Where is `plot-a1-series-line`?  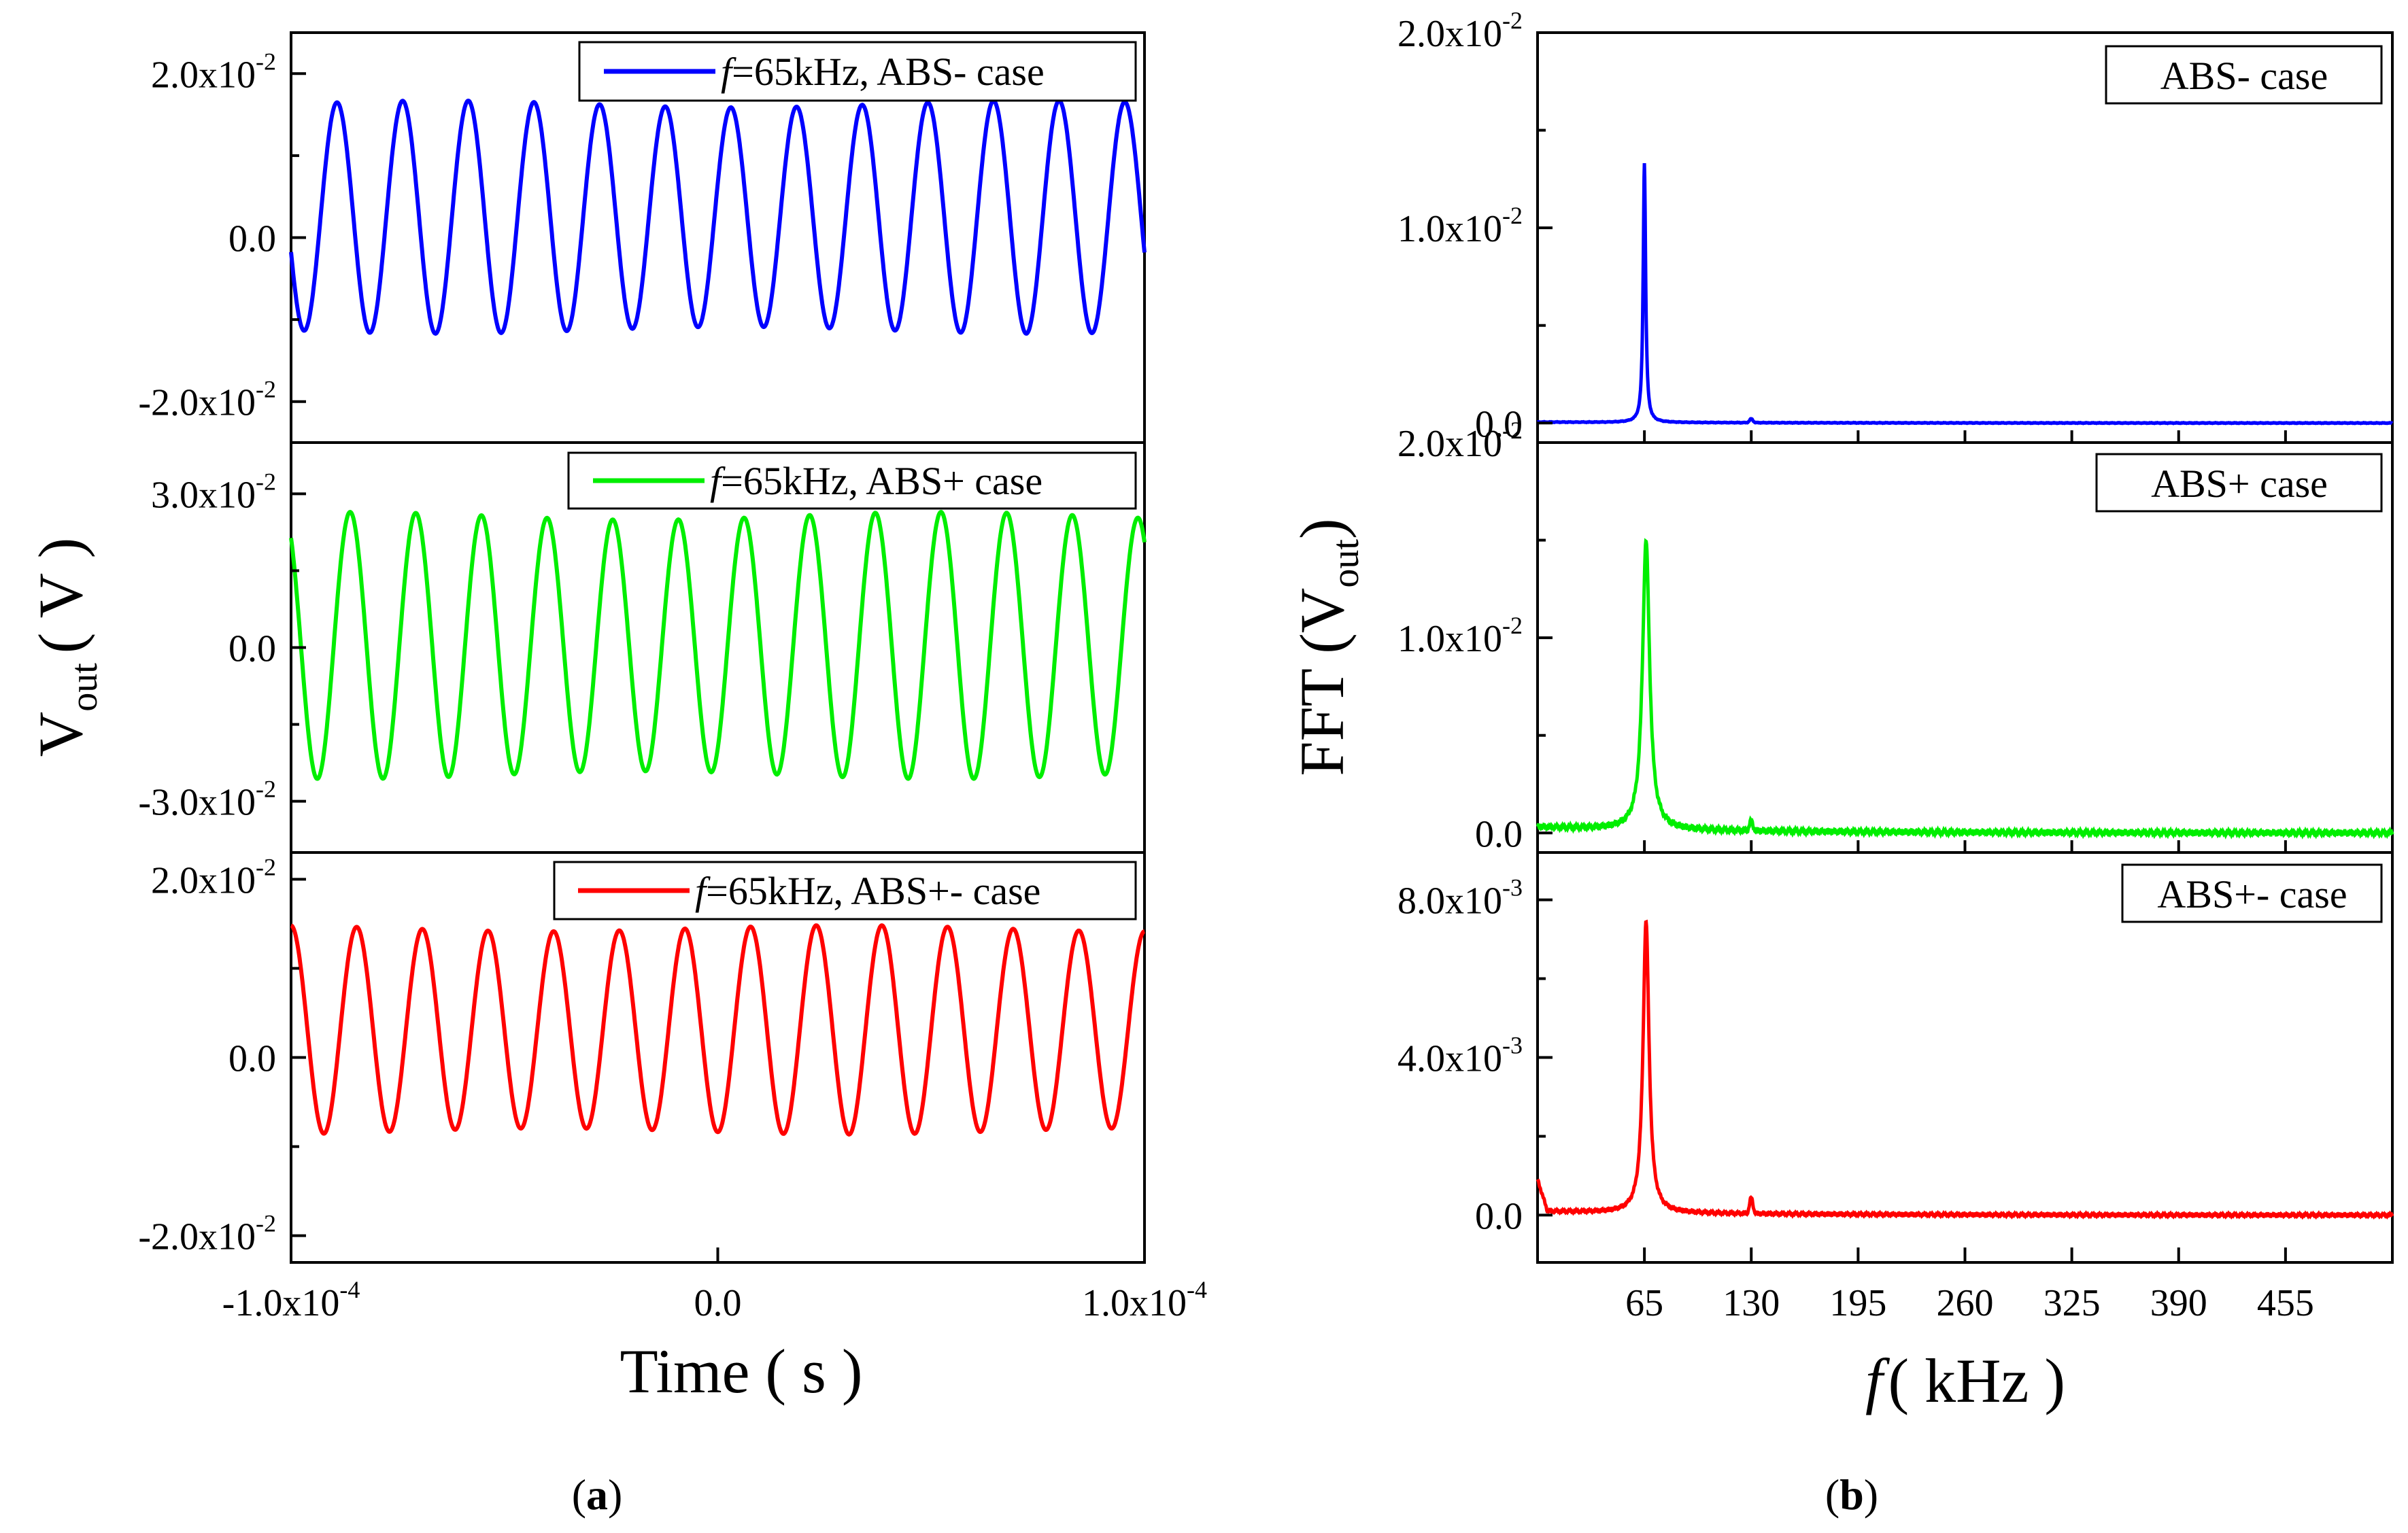
plot-a1-series-line is located at coordinates (718, 217).